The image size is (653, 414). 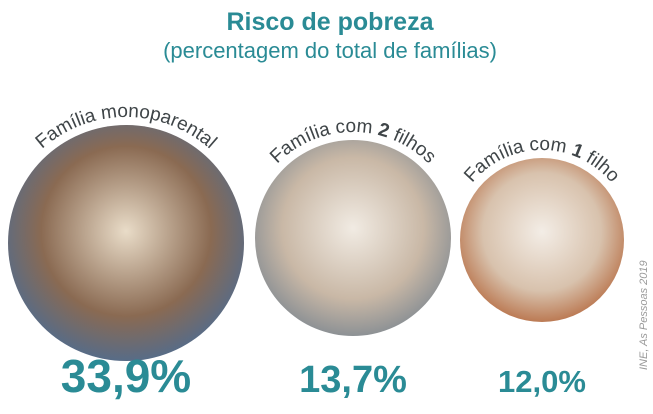 I want to click on title: Risco de pobreza, so click(x=331, y=22).